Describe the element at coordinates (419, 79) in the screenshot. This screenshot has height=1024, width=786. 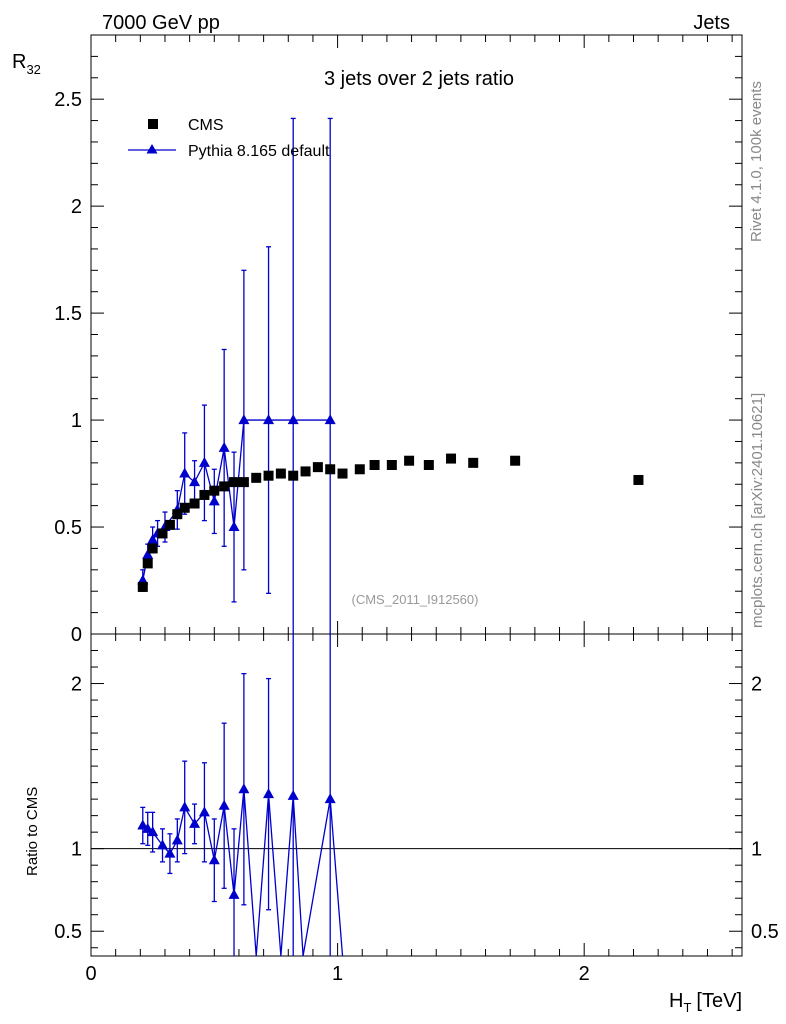
I see `chart-title: 3 jets over 2 jets ratio` at that location.